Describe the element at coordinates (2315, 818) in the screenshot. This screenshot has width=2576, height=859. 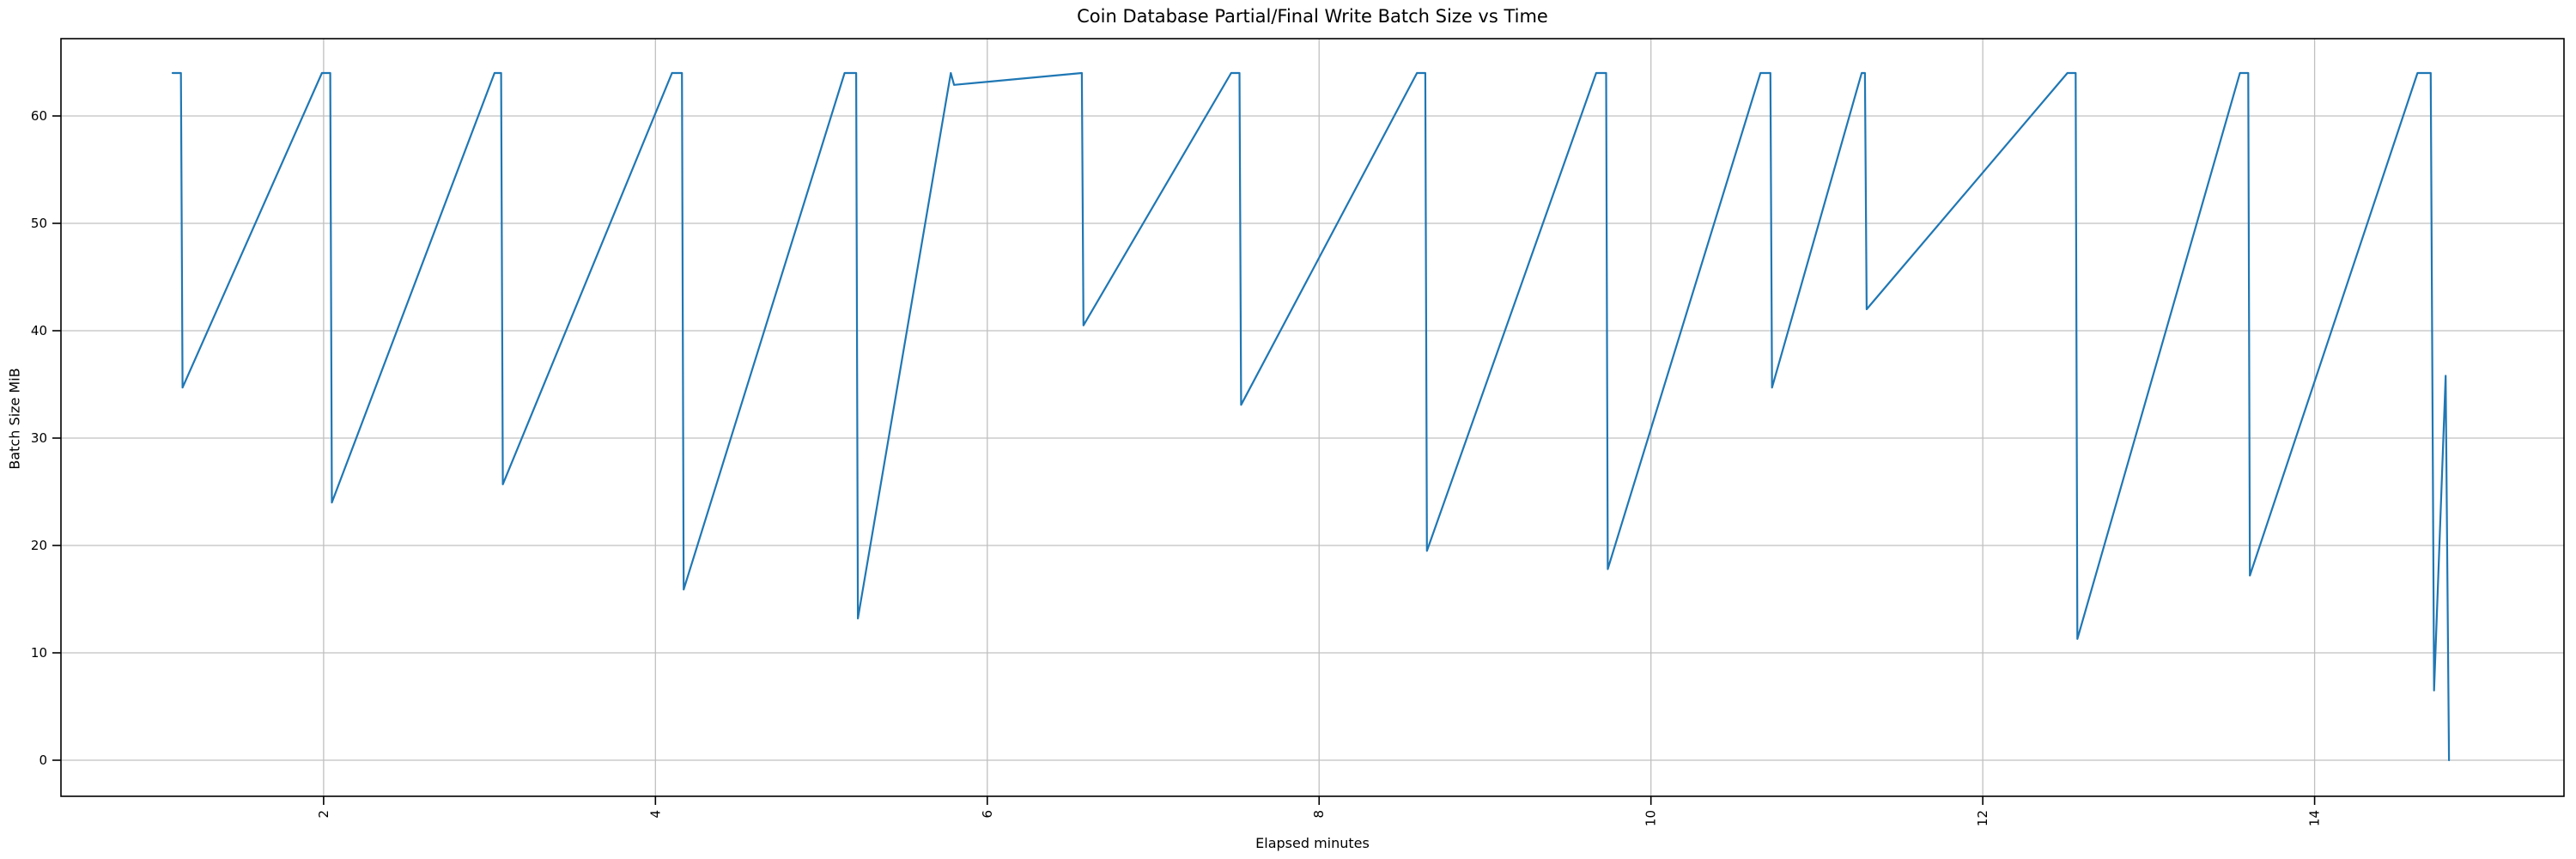
I see `x-tick-label: 14` at that location.